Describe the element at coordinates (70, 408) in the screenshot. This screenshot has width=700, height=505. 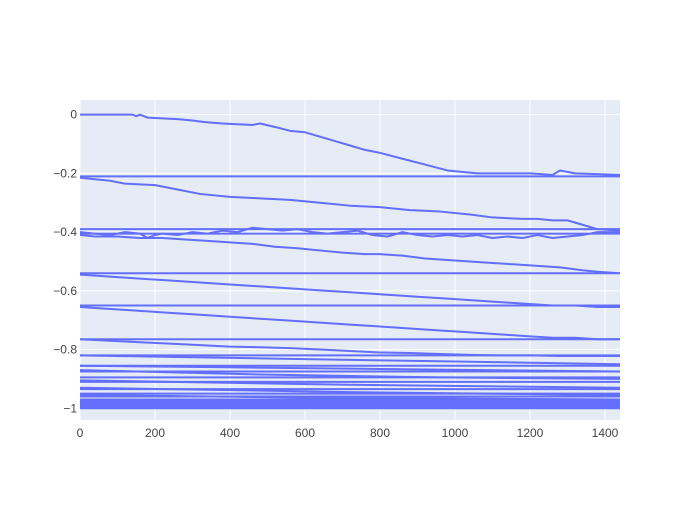
I see `y-tick-label: −1` at that location.